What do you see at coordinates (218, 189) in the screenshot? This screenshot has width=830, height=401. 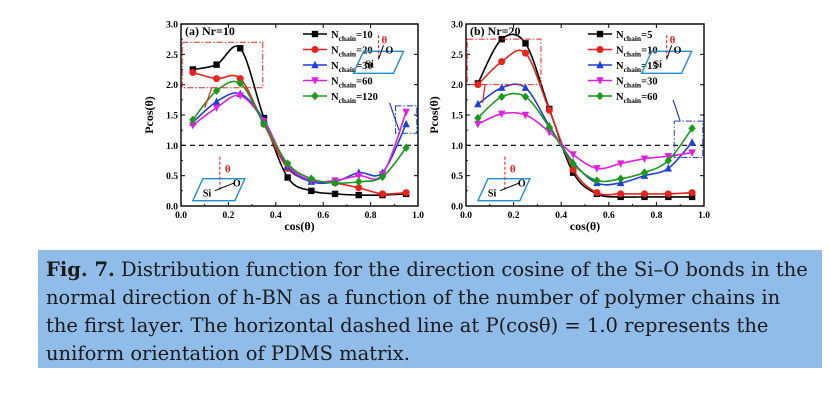 I see `inset-plane-bottom` at bounding box center [218, 189].